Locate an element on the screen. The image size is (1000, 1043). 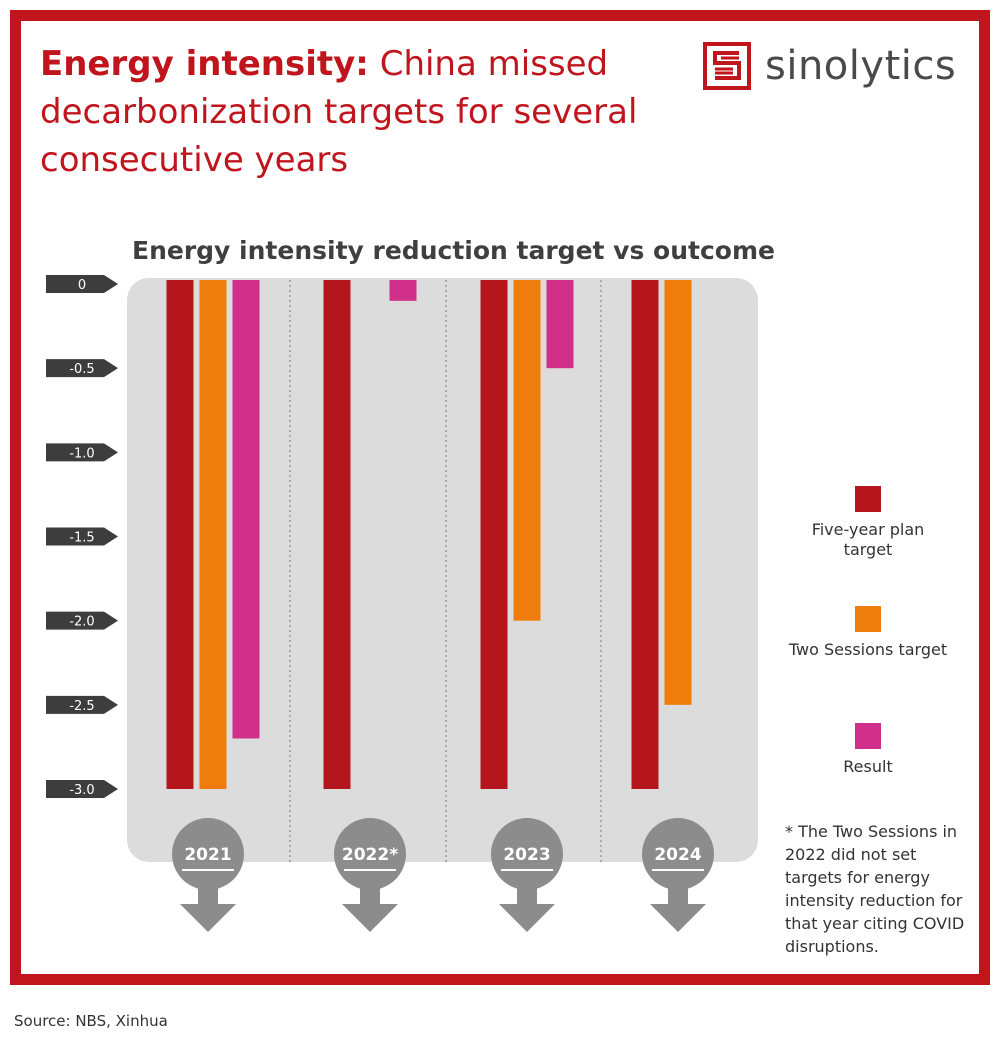
legend-label: Result is located at coordinates (868, 766).